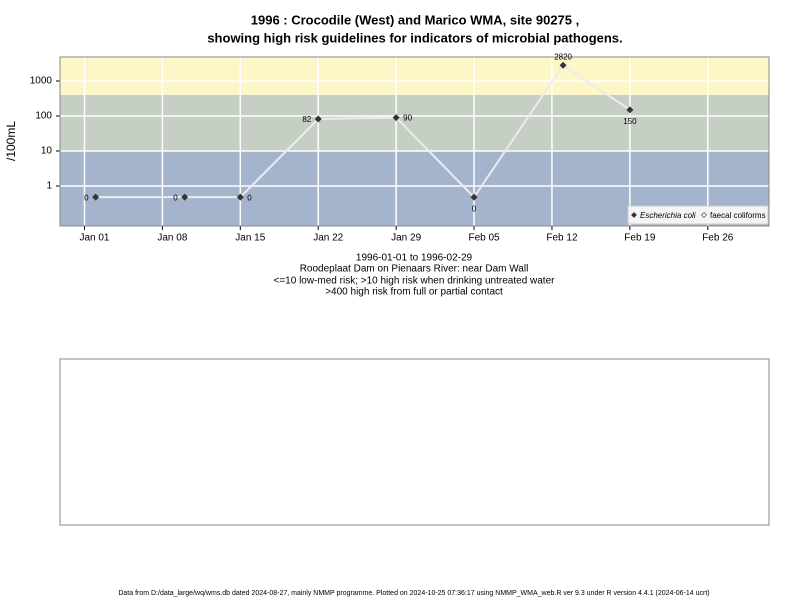 This screenshot has width=800, height=600. Describe the element at coordinates (407, 118) in the screenshot. I see `data-label: 90` at that location.